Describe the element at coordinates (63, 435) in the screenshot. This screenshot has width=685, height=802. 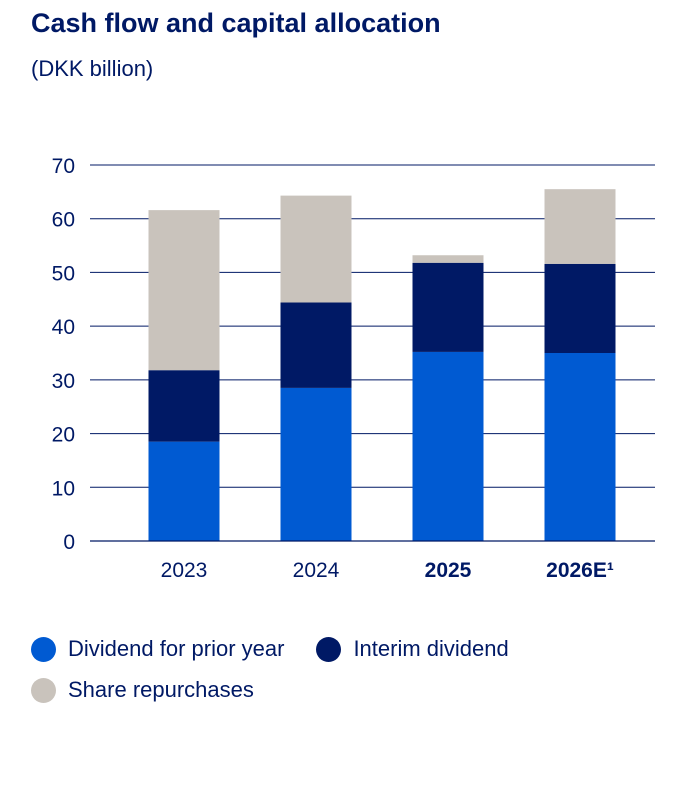
I see `y-tick-label: 20` at that location.